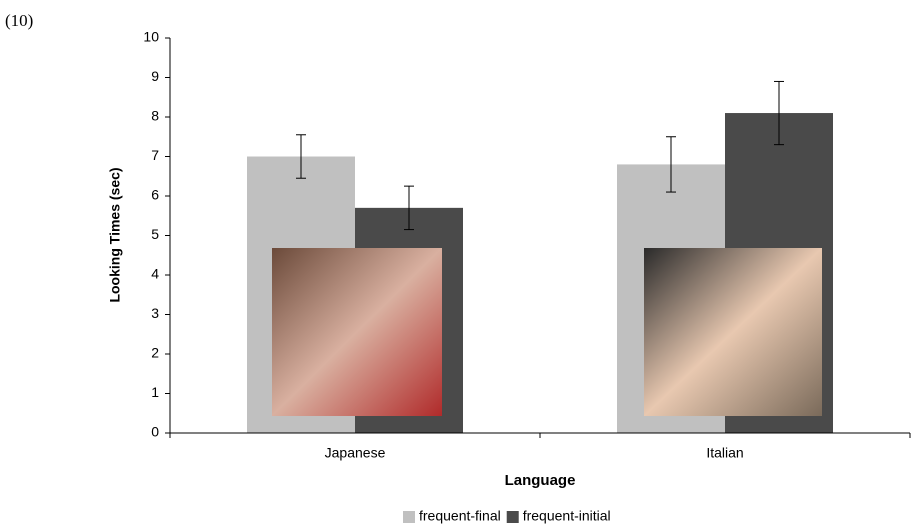 Image resolution: width=911 pixels, height=527 pixels. What do you see at coordinates (155, 392) in the screenshot?
I see `y-tick-label: 1` at bounding box center [155, 392].